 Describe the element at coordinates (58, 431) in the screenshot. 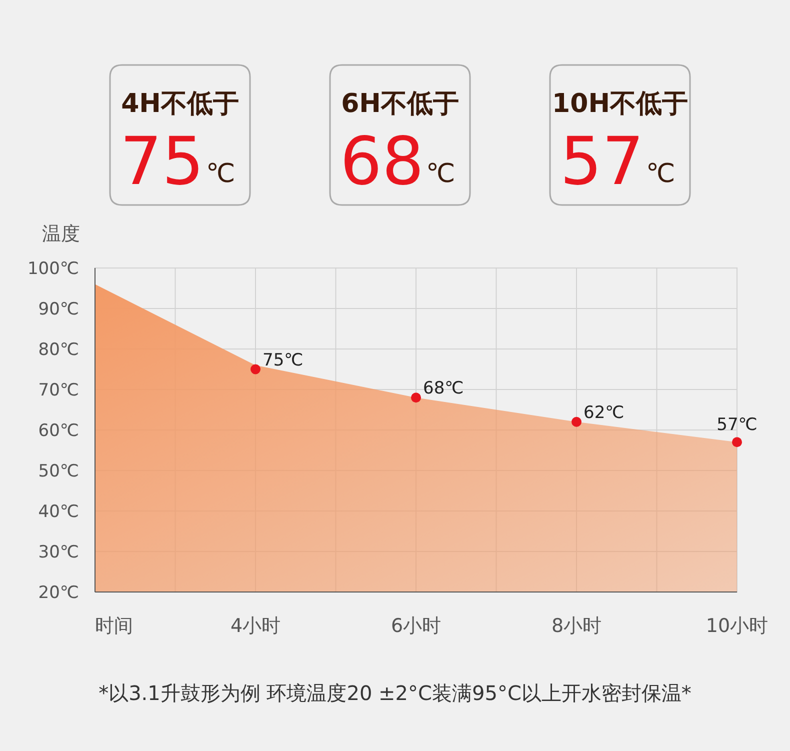

I see `y-tick-label: 60℃` at that location.